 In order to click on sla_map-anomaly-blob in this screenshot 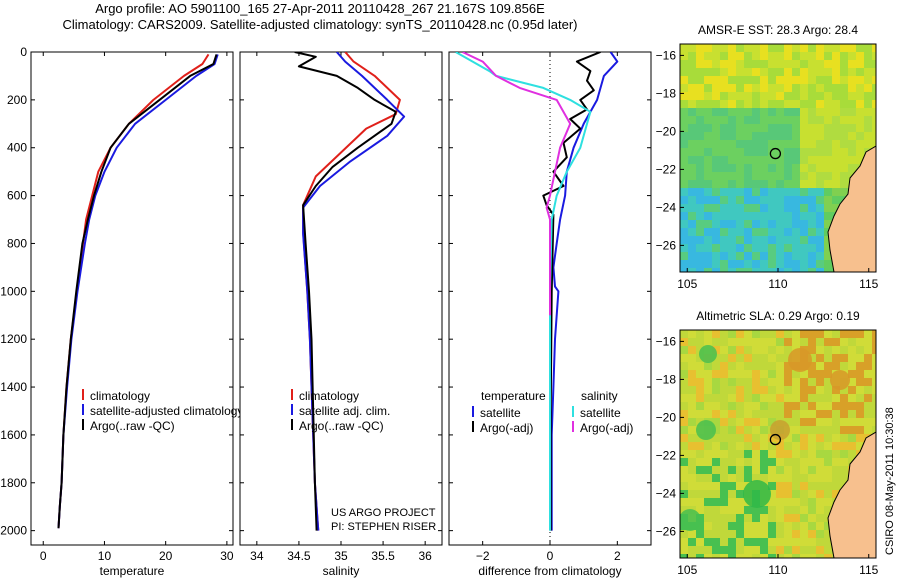, I will do `click(840, 380)`.